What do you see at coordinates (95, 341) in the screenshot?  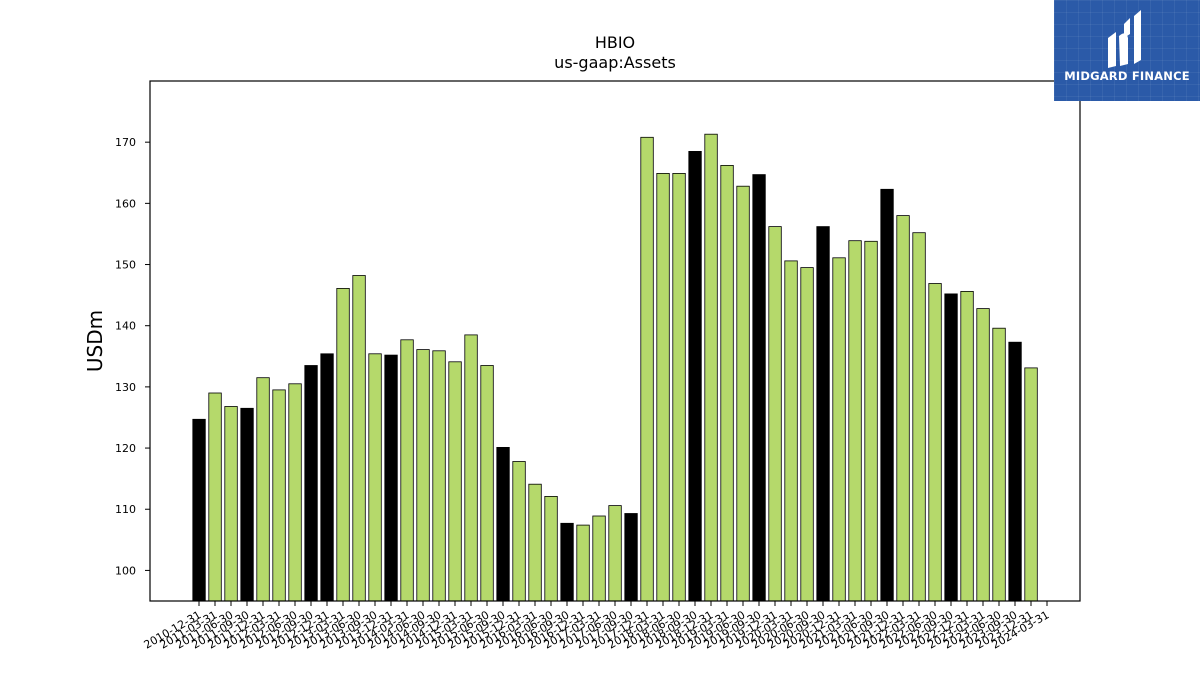 I see `y-axis-label: USDm` at bounding box center [95, 341].